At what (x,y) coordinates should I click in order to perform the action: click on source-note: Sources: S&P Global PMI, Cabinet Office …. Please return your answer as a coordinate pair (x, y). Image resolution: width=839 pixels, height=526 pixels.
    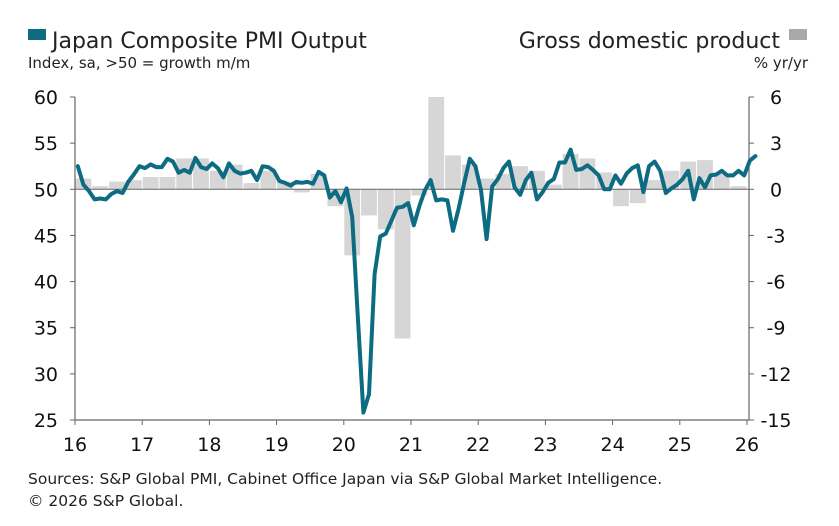
    Looking at the image, I should click on (345, 479).